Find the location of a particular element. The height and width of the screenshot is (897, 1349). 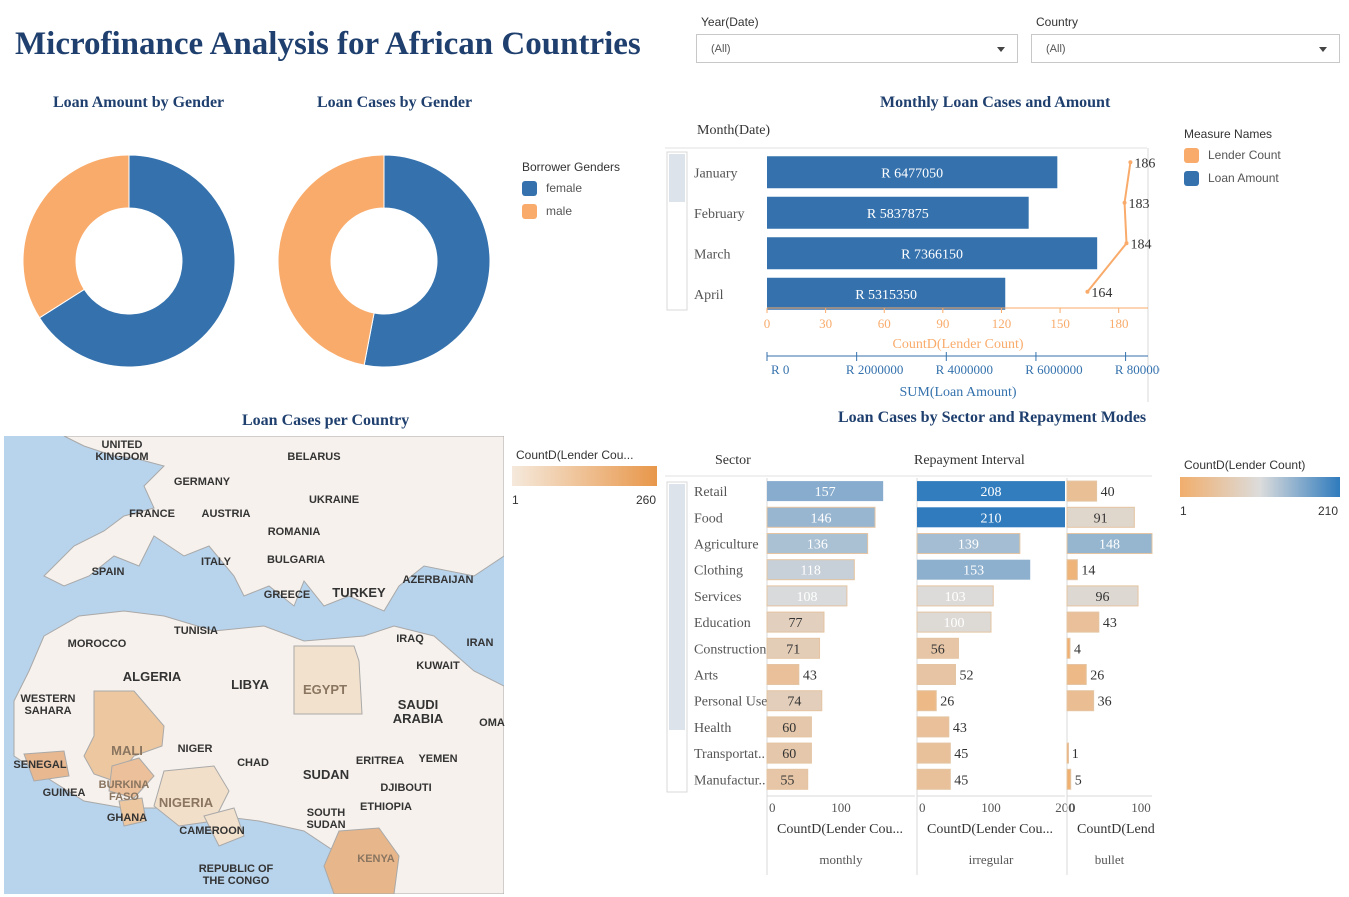

map-label: ROMANIA is located at coordinates (294, 532).